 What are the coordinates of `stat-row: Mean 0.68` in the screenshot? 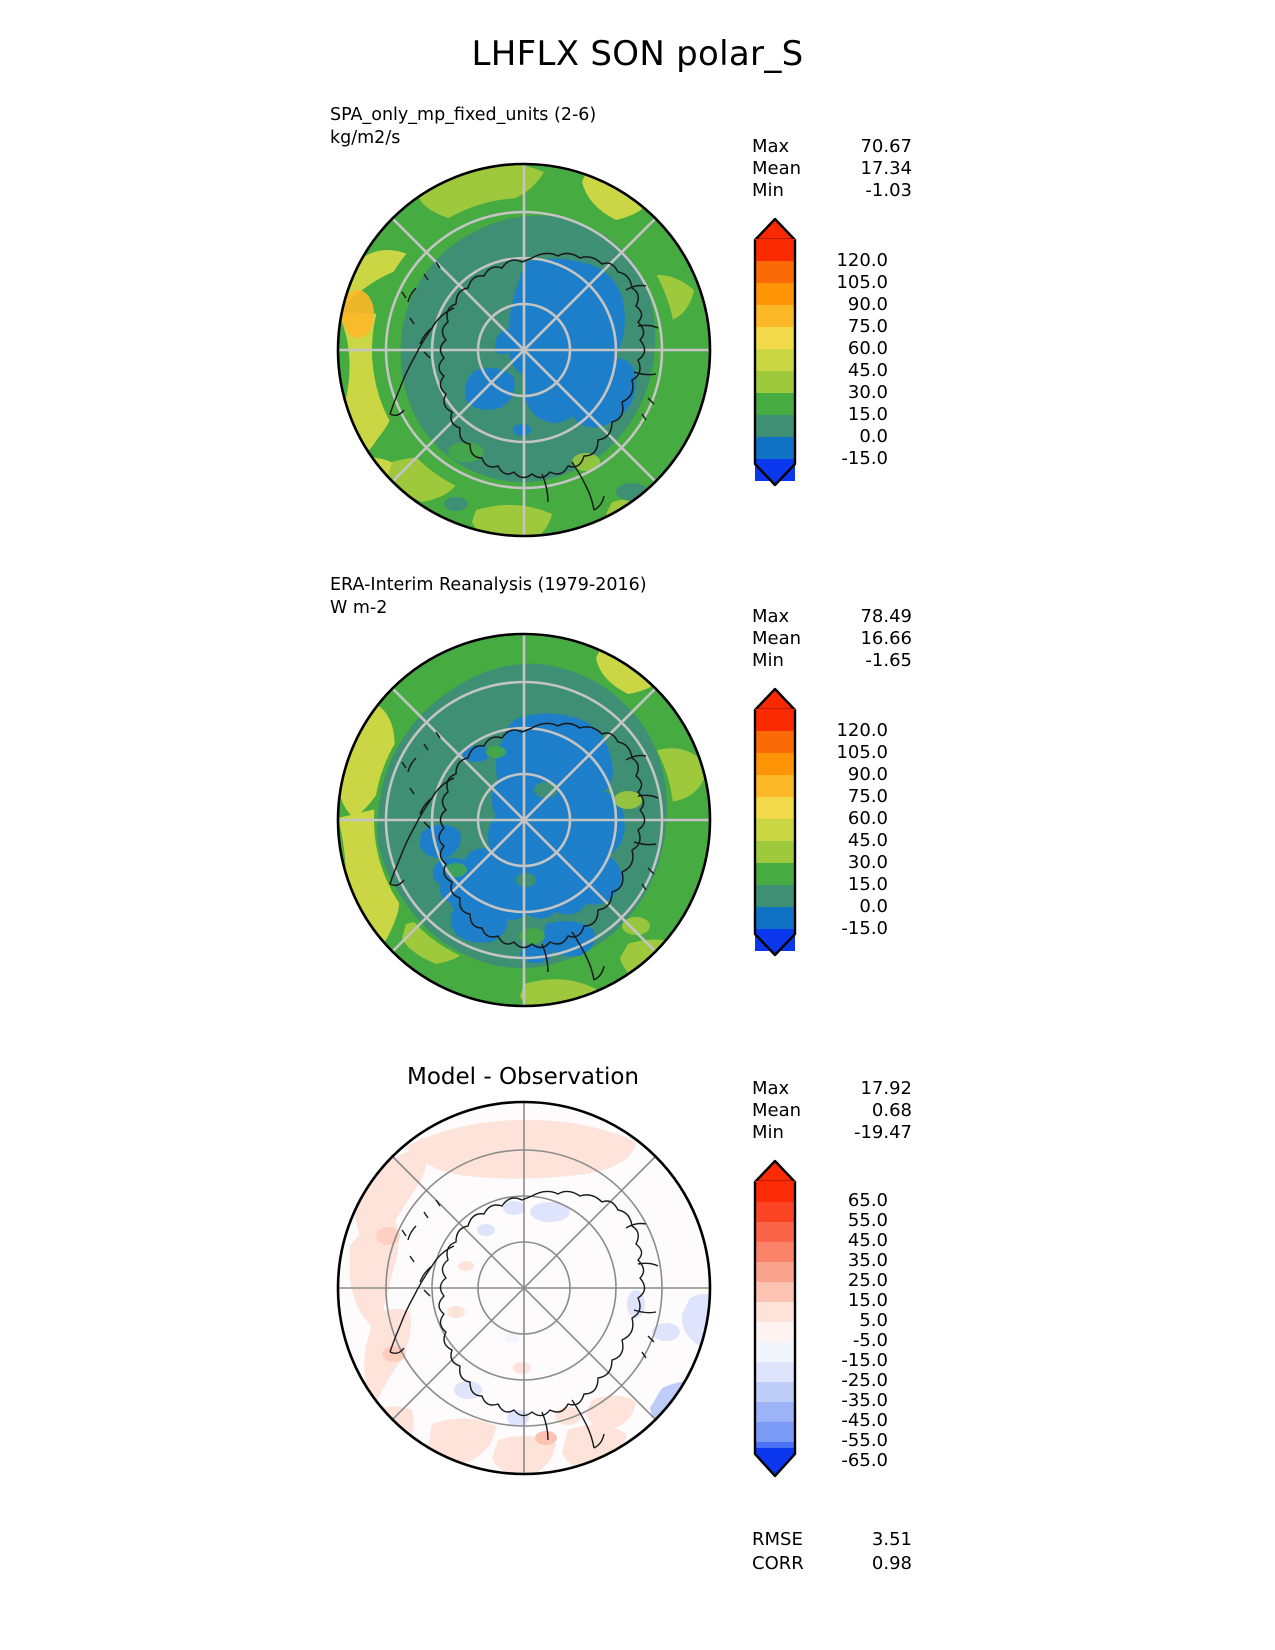 It's located at (832, 1111).